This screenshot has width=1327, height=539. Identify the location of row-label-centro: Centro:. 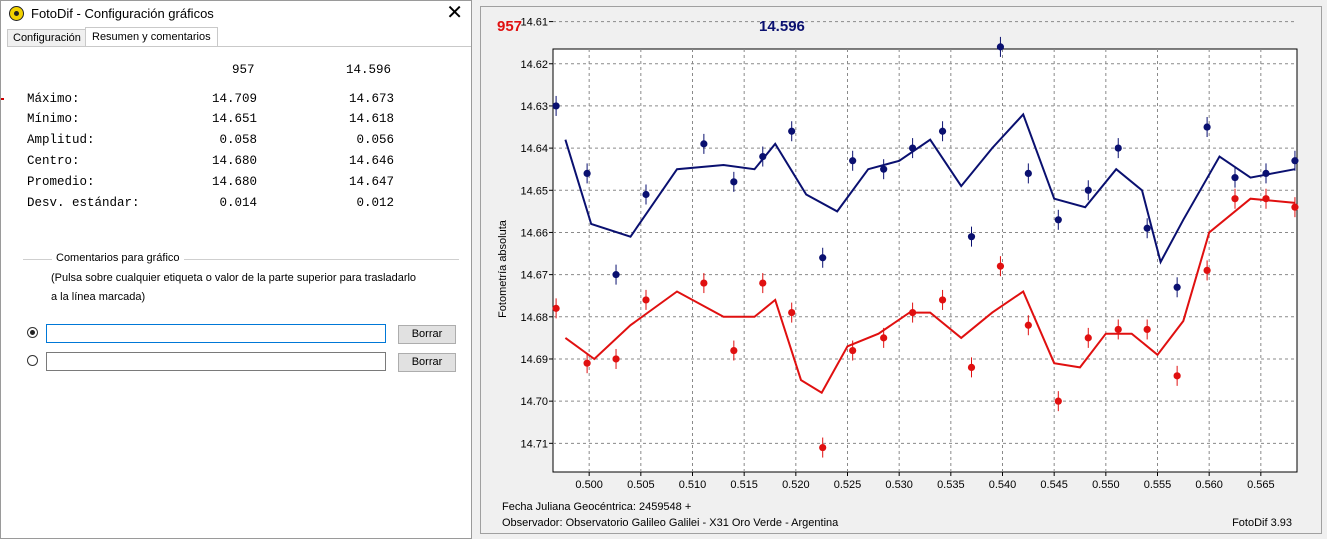
(53, 161).